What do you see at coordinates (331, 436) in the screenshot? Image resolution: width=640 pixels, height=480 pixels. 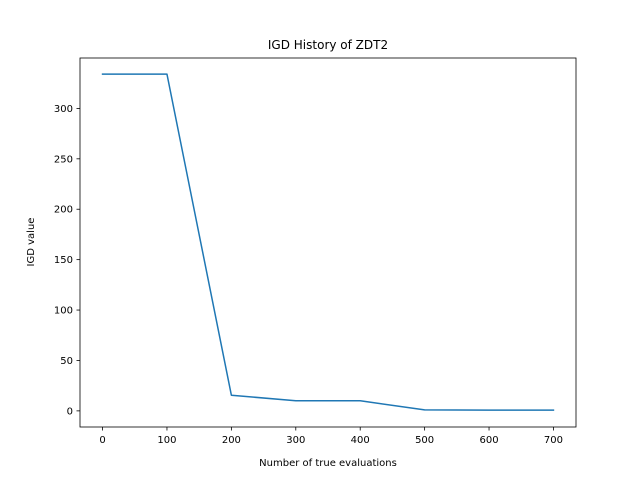 I see `x-axis-ticks: 0 100 200 300 400 500 600 700` at bounding box center [331, 436].